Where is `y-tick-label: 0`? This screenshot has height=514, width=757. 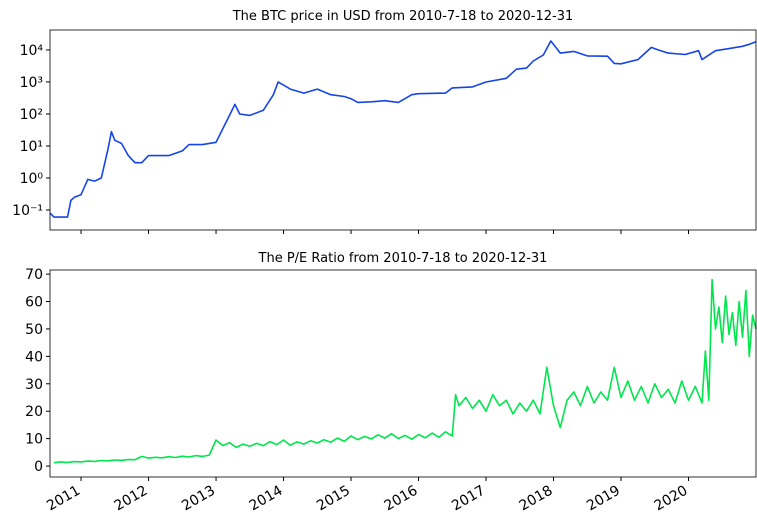 y-tick-label: 0 is located at coordinates (38, 467).